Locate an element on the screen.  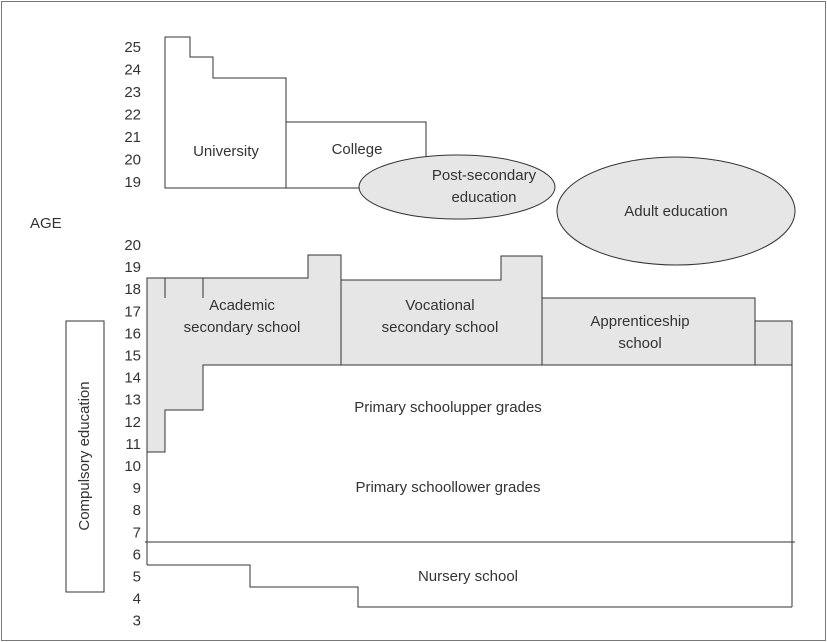
age-label: 7 is located at coordinates (137, 532).